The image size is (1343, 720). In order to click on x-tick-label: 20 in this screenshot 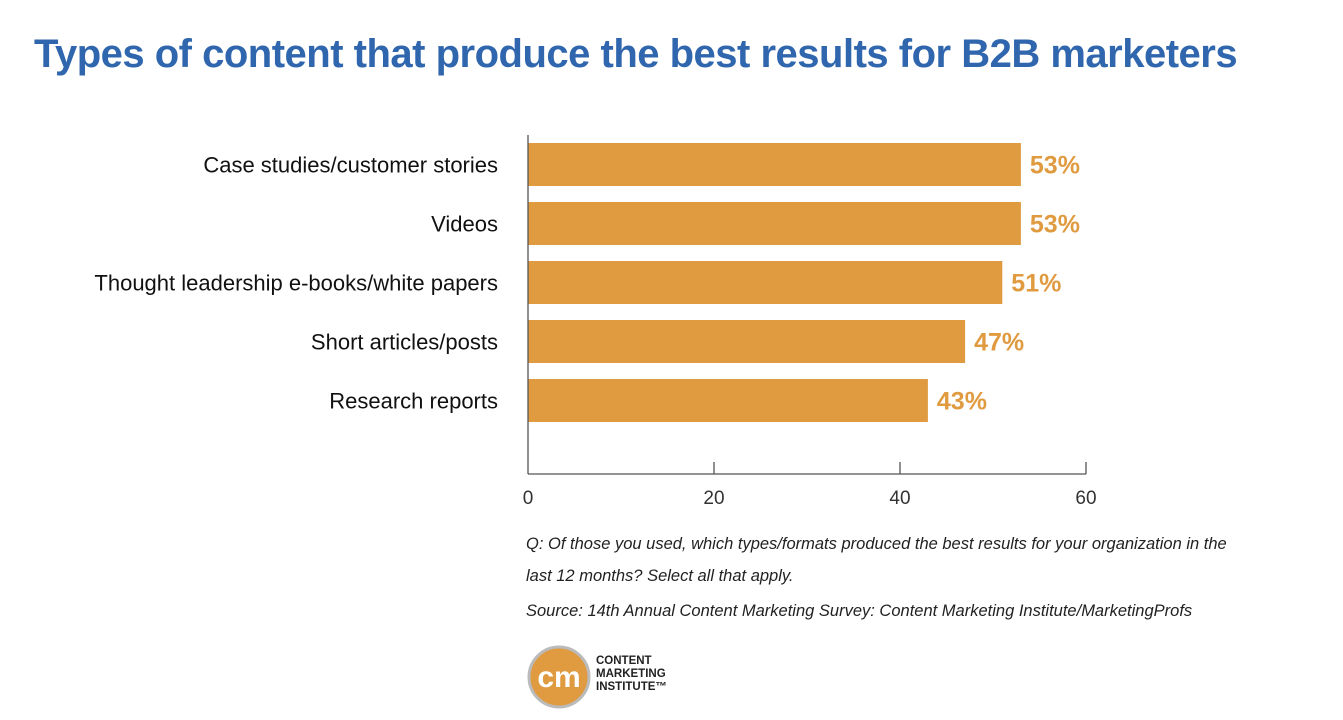, I will do `click(713, 498)`.